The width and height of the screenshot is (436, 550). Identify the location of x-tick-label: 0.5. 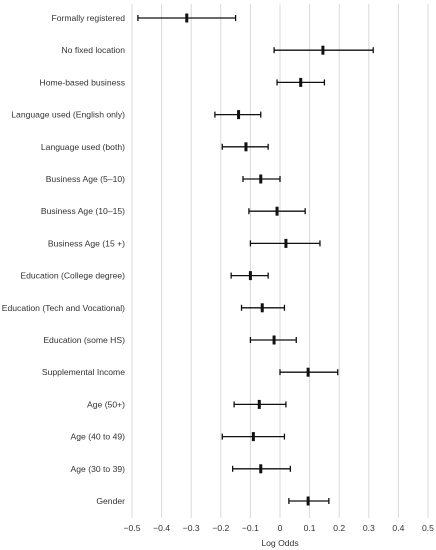
(428, 528).